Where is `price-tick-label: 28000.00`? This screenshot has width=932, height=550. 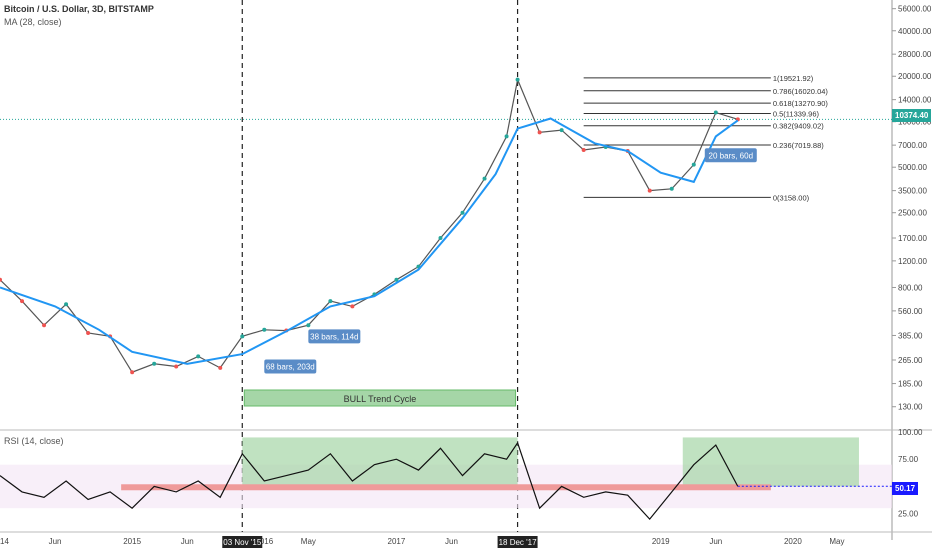
price-tick-label: 28000.00 is located at coordinates (915, 54).